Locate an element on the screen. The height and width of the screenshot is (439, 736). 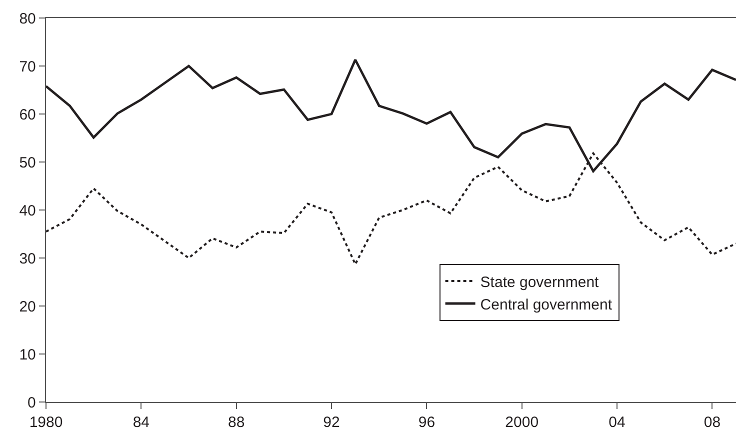
y-tick-label: 60 is located at coordinates (27, 115).